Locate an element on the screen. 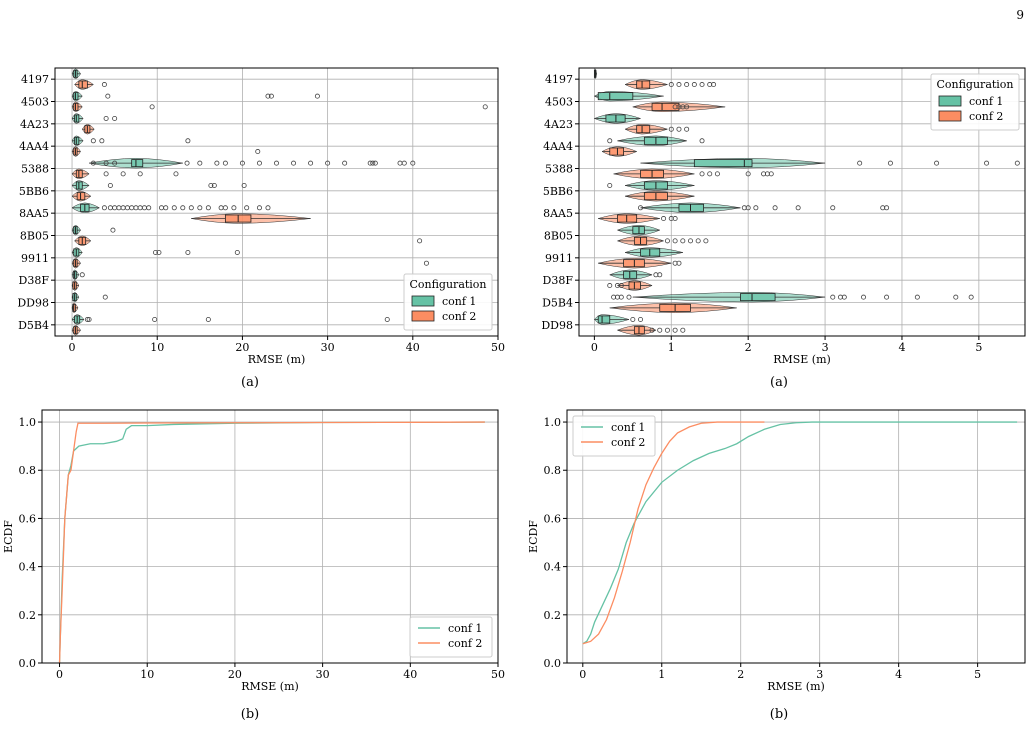 Image resolution: width=1036 pixels, height=729 pixels. legend-box is located at coordinates (614, 436).